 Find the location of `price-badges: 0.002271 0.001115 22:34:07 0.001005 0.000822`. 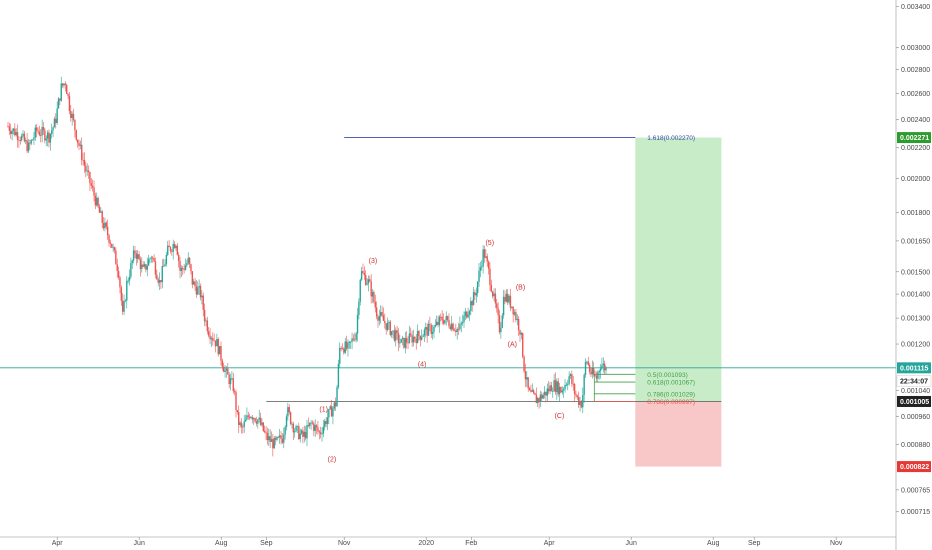

price-badges: 0.002271 0.001115 22:34:07 0.001005 0.000822 is located at coordinates (914, 302).